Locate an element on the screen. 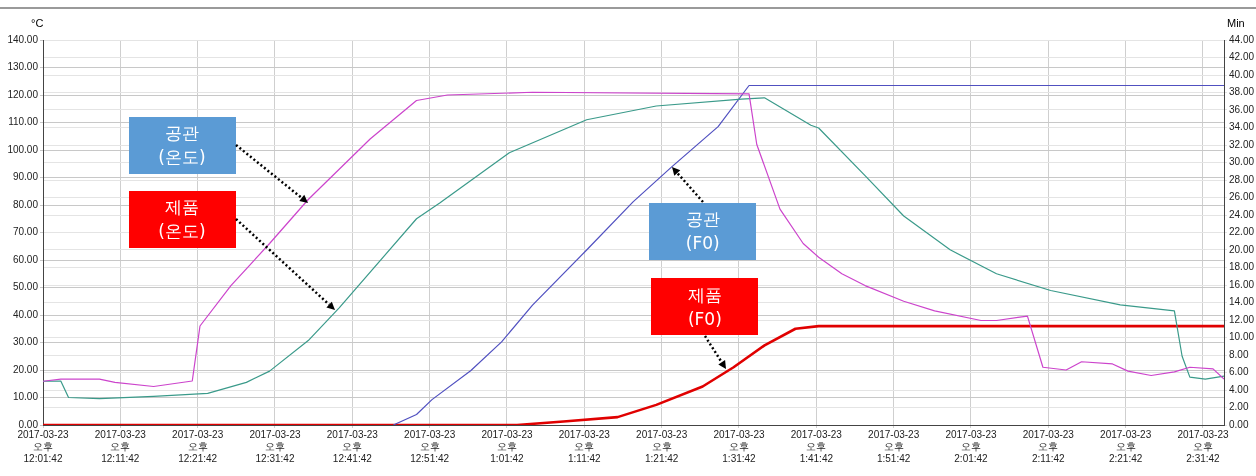 Image resolution: width=1256 pixels, height=476 pixels. x-tick-label: 2017-03-23 오후 1:11:42 is located at coordinates (584, 446).